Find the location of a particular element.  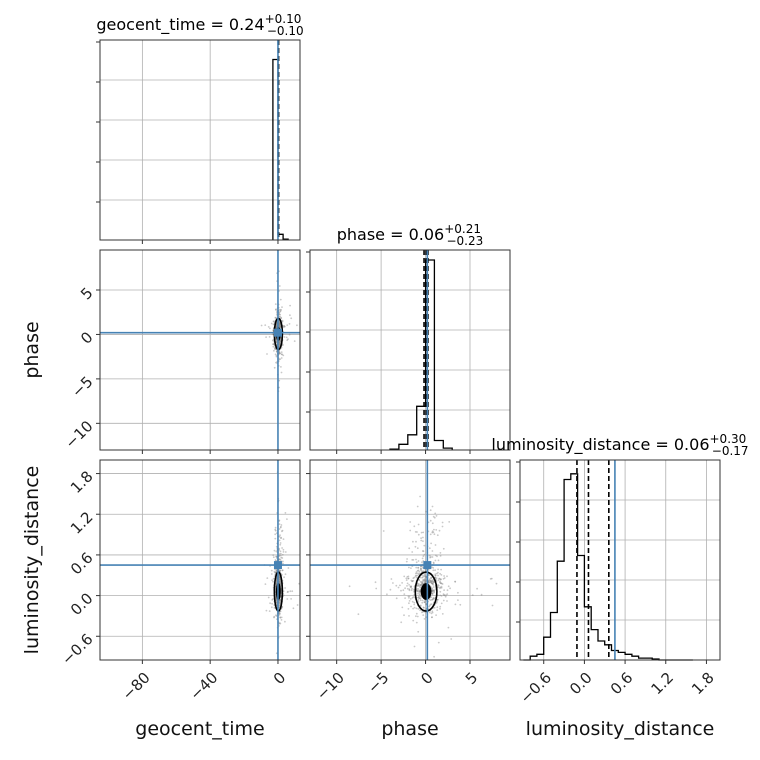

y-axis-label-luminosity_distance: luminosity_distance is located at coordinates (32, 560).